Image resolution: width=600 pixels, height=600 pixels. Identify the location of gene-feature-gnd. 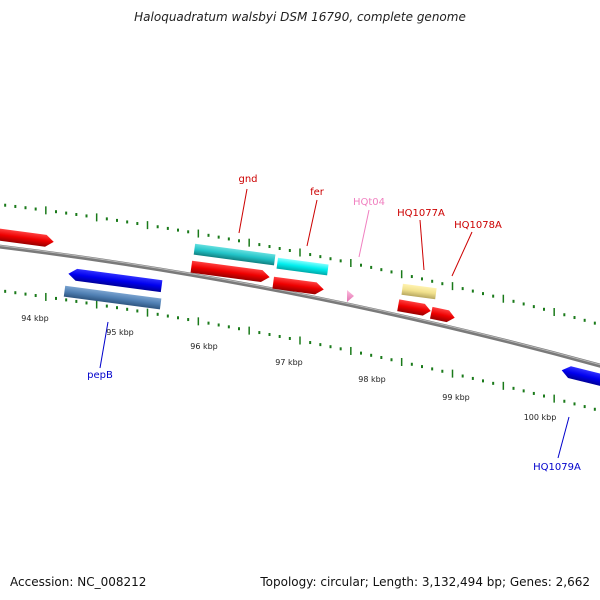
(234, 254).